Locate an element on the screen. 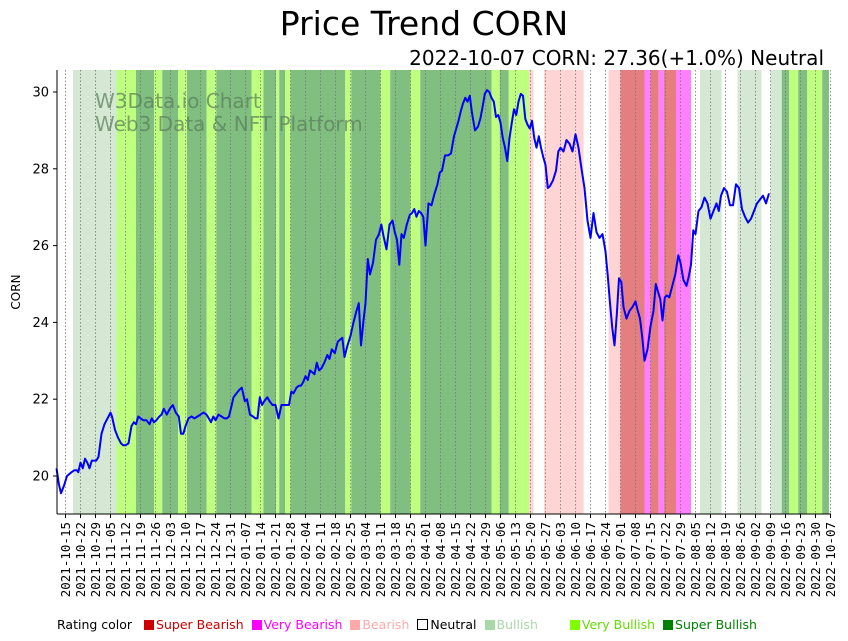 The width and height of the screenshot is (848, 641). legend-label-super-bearish: Super Bearish is located at coordinates (200, 624).